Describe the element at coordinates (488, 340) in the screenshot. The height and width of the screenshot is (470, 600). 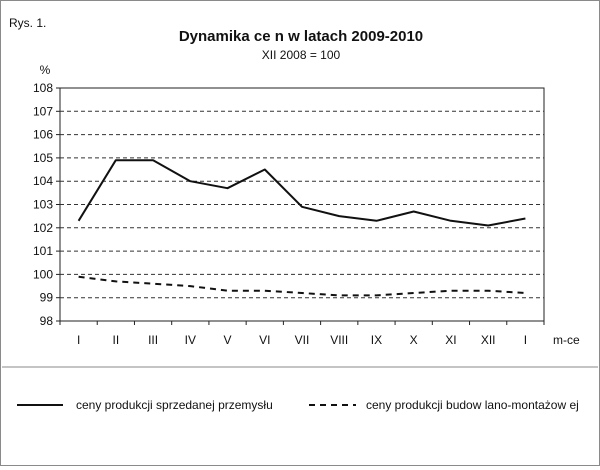
I see `x-tick-label: XII` at that location.